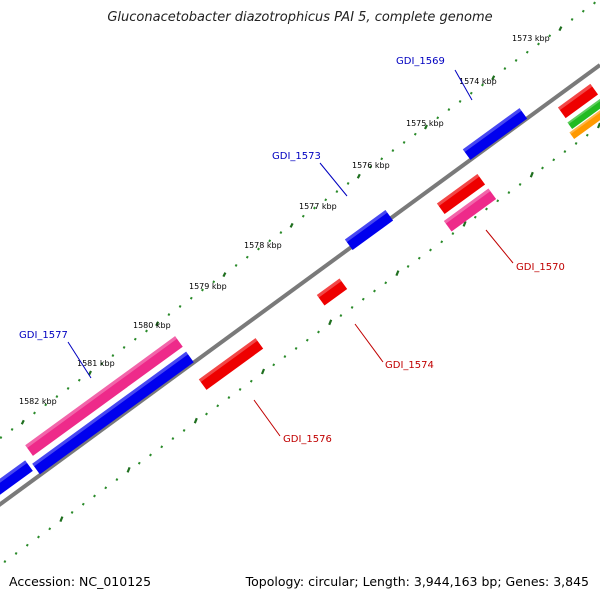  Describe the element at coordinates (540, 267) in the screenshot. I see `gene-label: GDI_1570` at that location.